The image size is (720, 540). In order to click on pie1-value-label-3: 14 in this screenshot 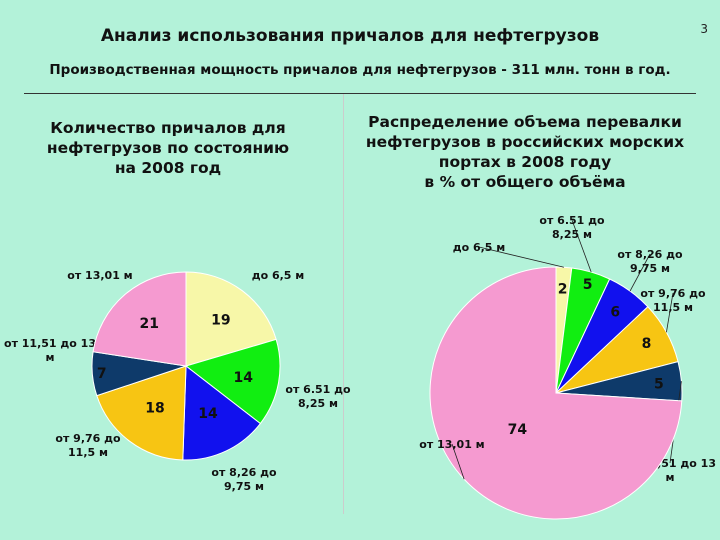, I will do `click(208, 414)`.